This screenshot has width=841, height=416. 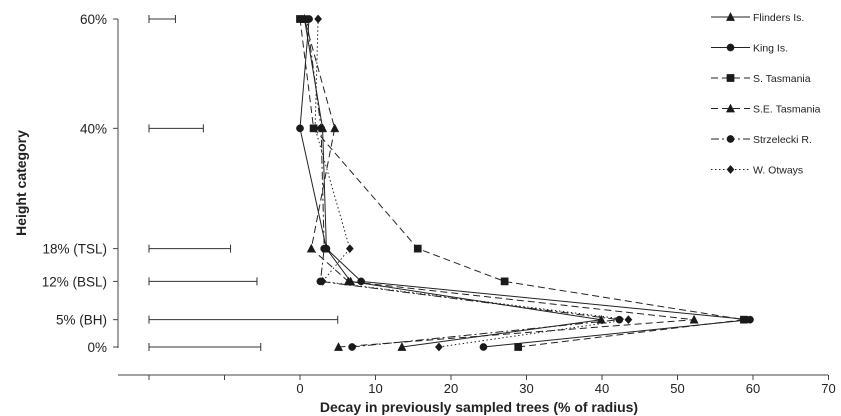 I want to click on y-tick-label: 18% (TSL), so click(x=74, y=249).